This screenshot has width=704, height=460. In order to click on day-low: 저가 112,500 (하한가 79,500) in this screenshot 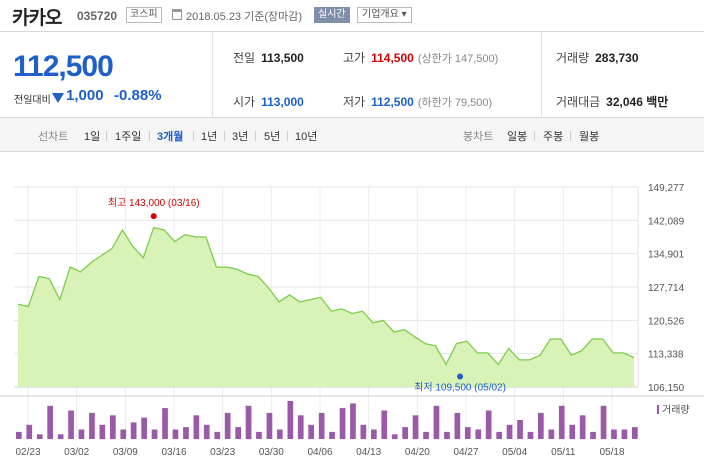, I will do `click(417, 101)`.